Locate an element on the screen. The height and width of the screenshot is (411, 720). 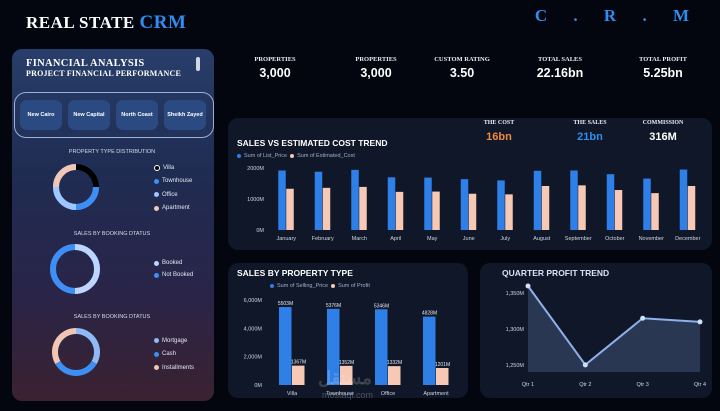
legend-item: Apartment is located at coordinates (173, 209).